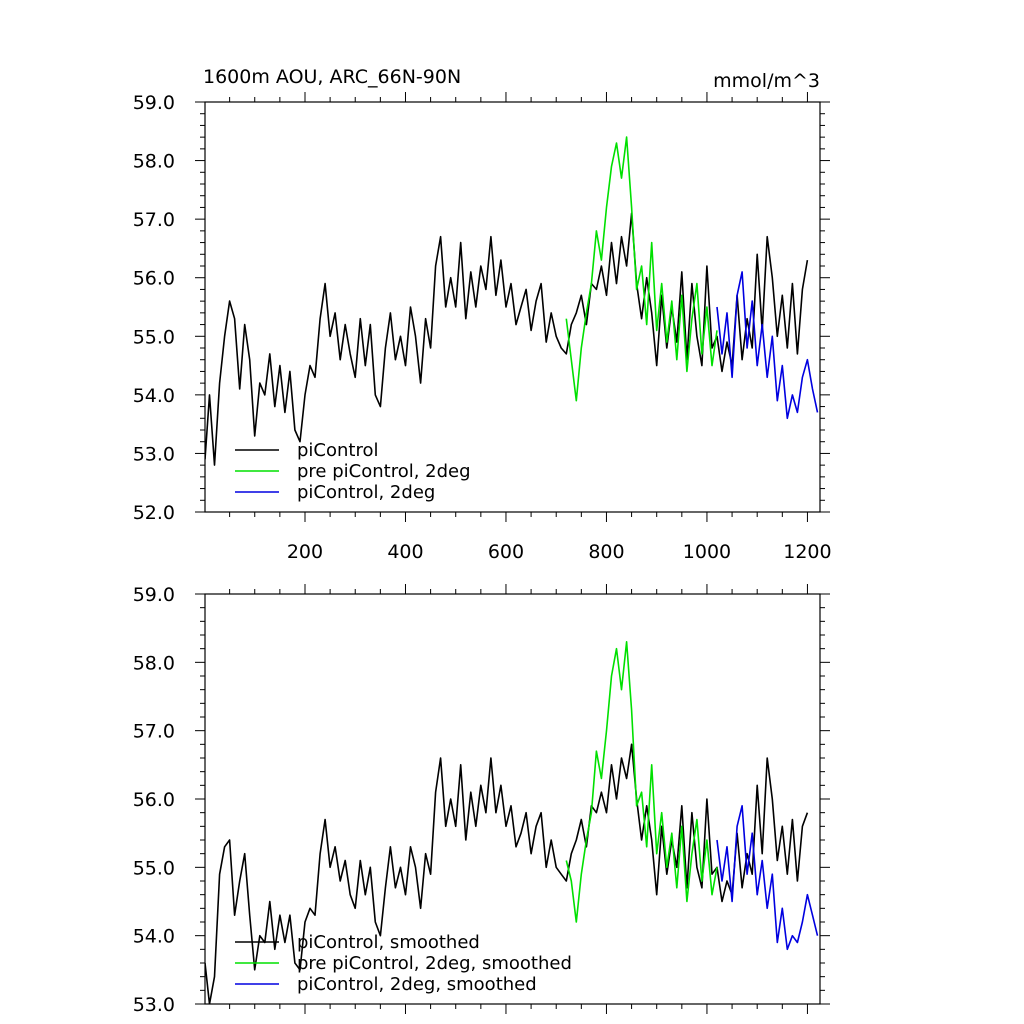 The width and height of the screenshot is (1024, 1024). What do you see at coordinates (154, 220) in the screenshot?
I see `p0-y-tick-label: 57.0` at bounding box center [154, 220].